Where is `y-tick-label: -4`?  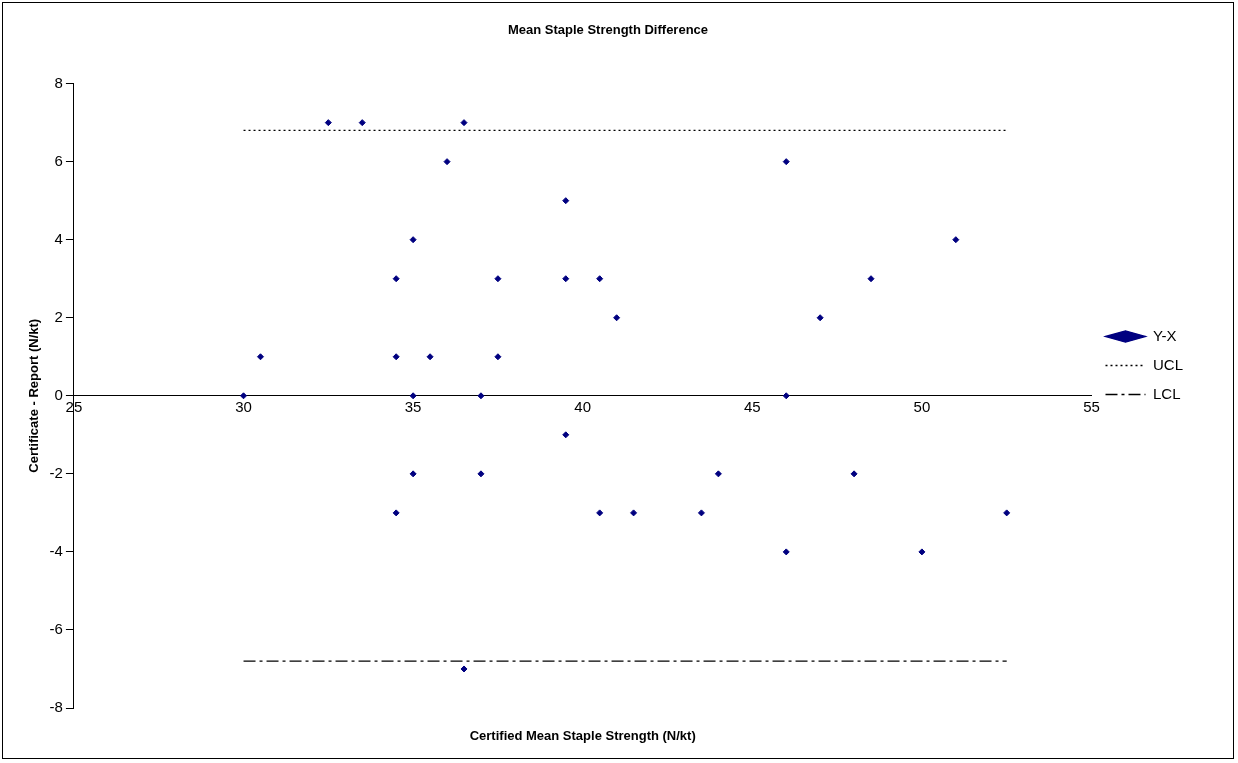
y-tick-label: -4 is located at coordinates (56, 551).